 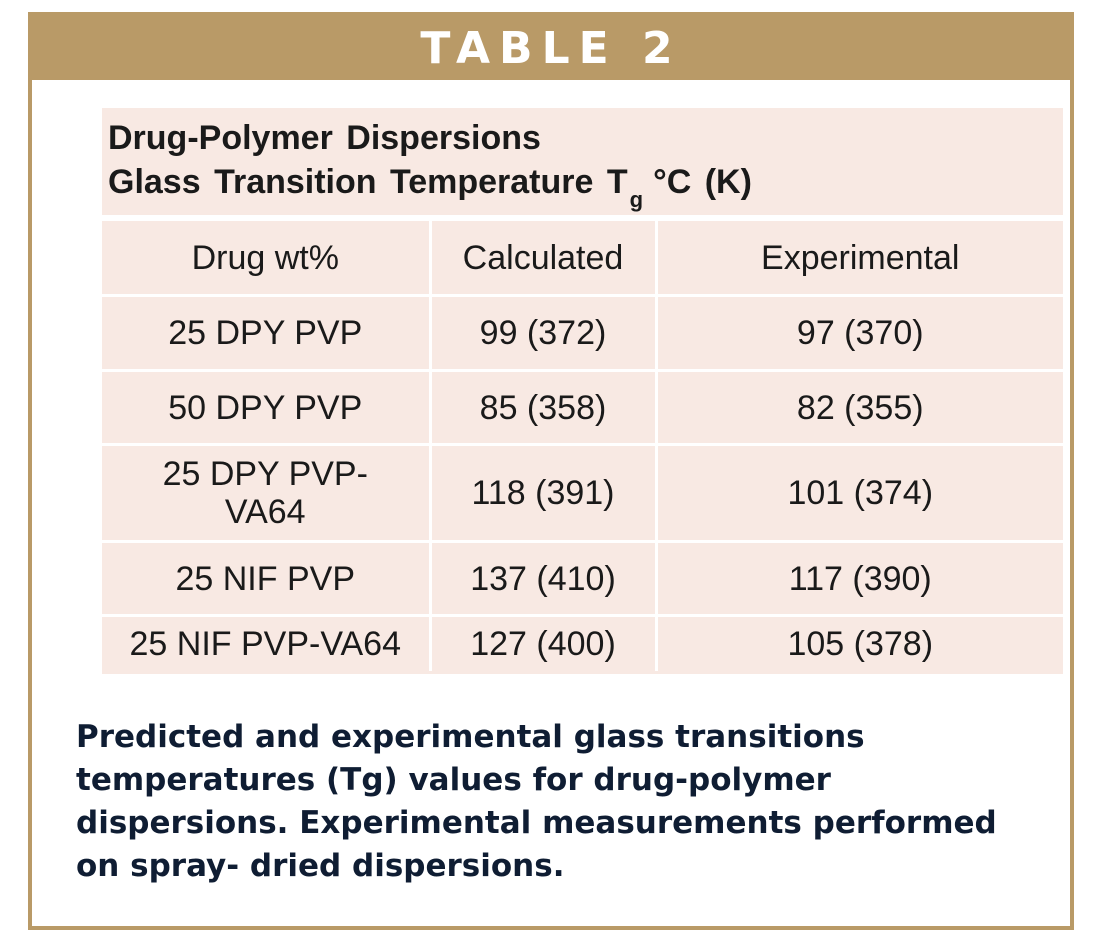 I want to click on cell-drug: 25 NIF PVP-VA64, so click(x=267, y=642).